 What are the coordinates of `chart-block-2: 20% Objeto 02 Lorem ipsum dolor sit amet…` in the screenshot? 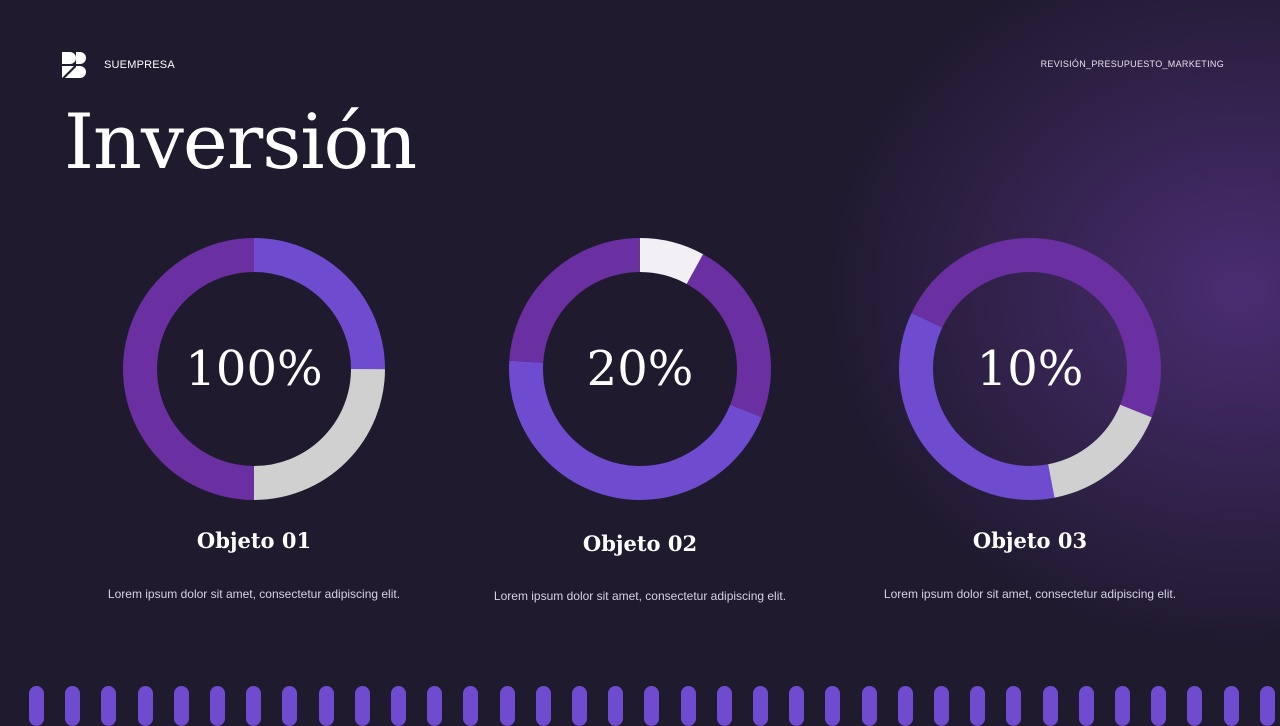 It's located at (640, 418).